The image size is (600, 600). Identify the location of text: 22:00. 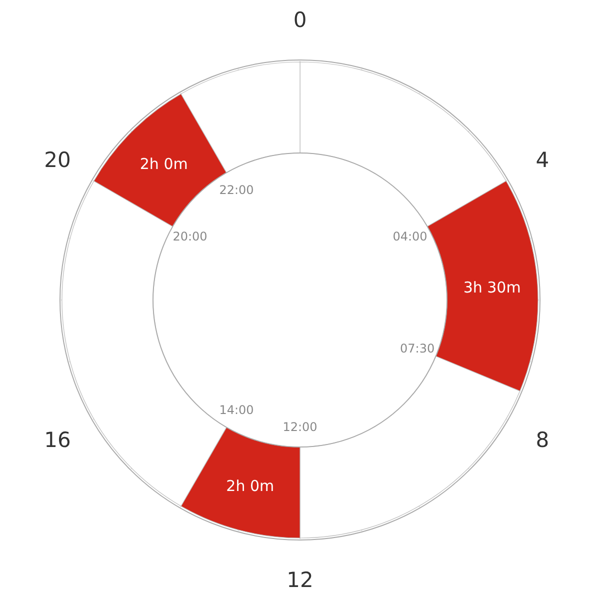
(236, 190).